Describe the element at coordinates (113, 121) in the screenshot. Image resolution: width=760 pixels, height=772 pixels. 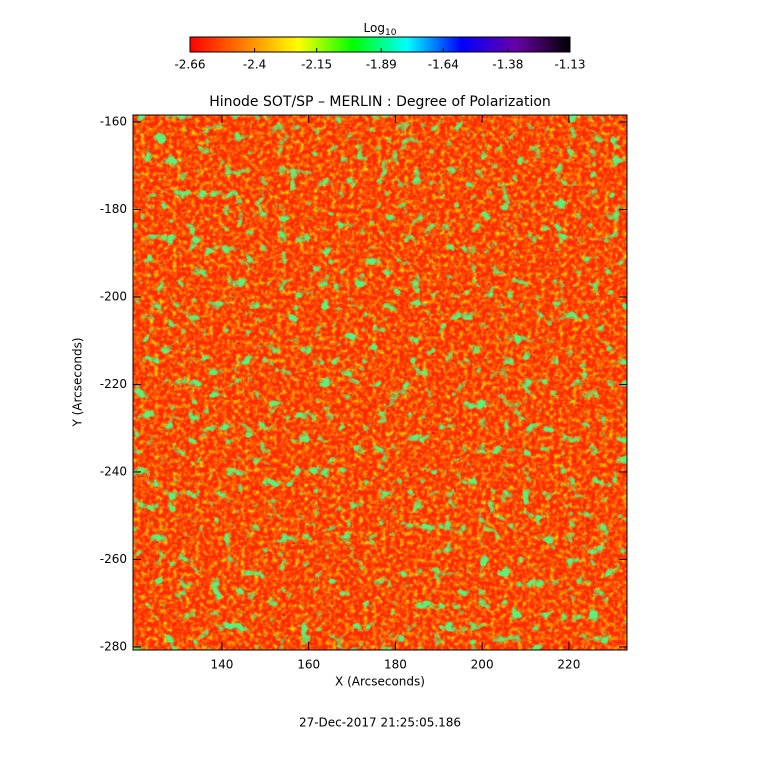
I see `y-tick-label: -160` at that location.